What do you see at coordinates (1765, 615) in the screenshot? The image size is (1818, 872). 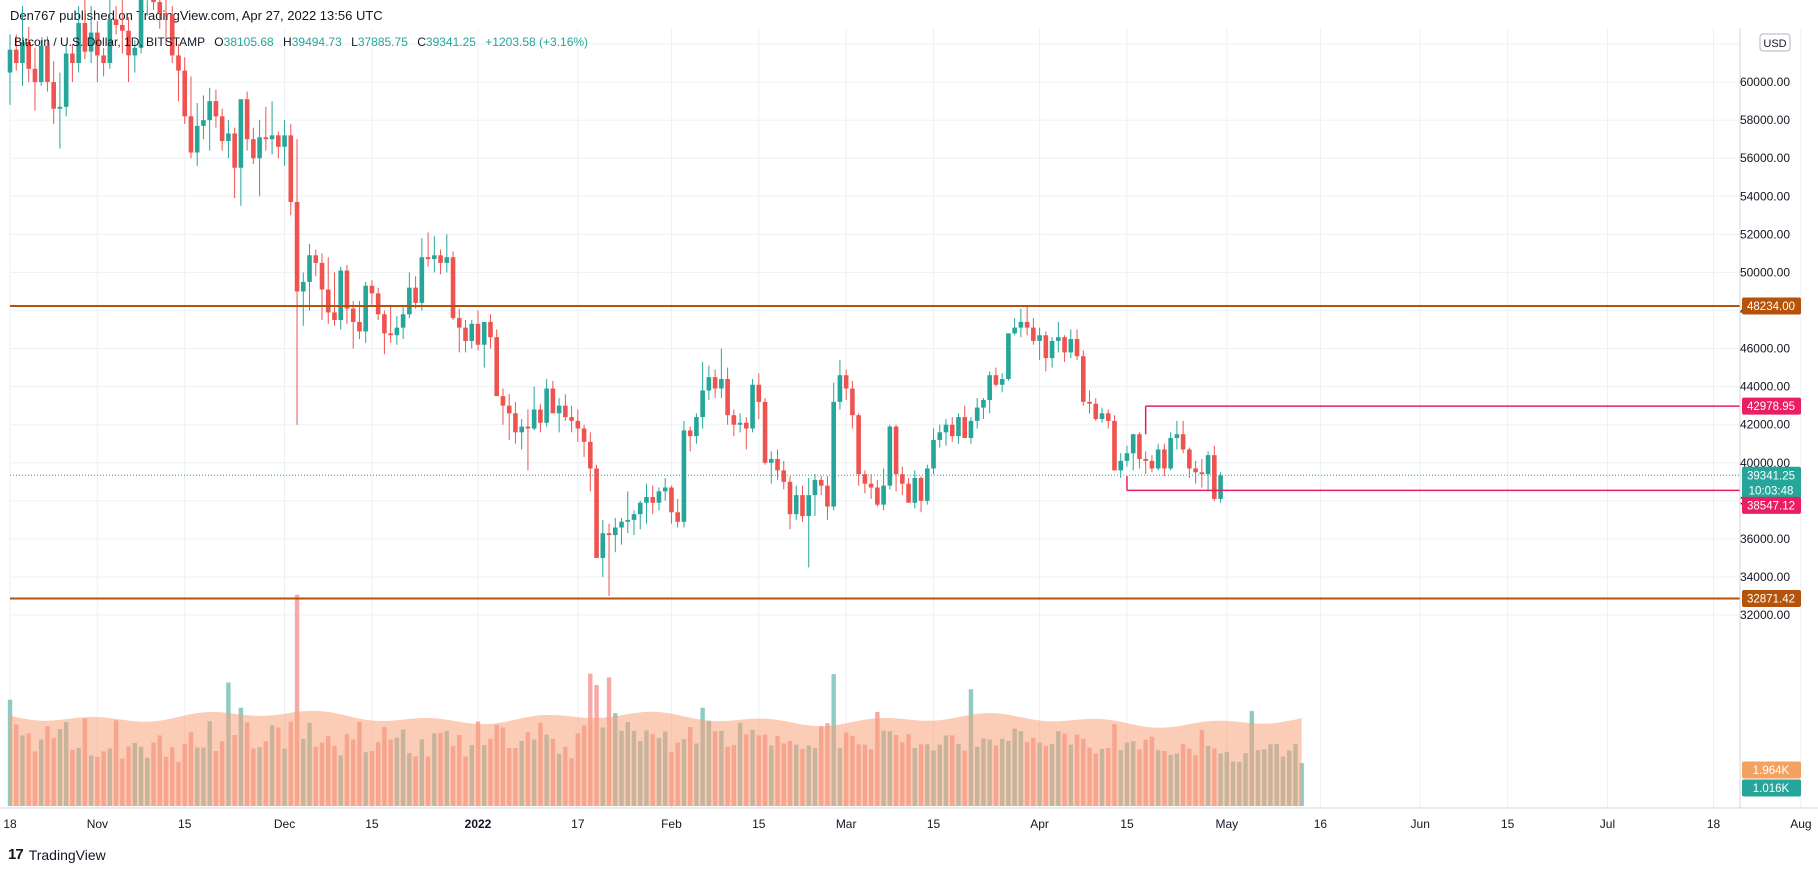 I see `price-axis-label: 32000.00` at bounding box center [1765, 615].